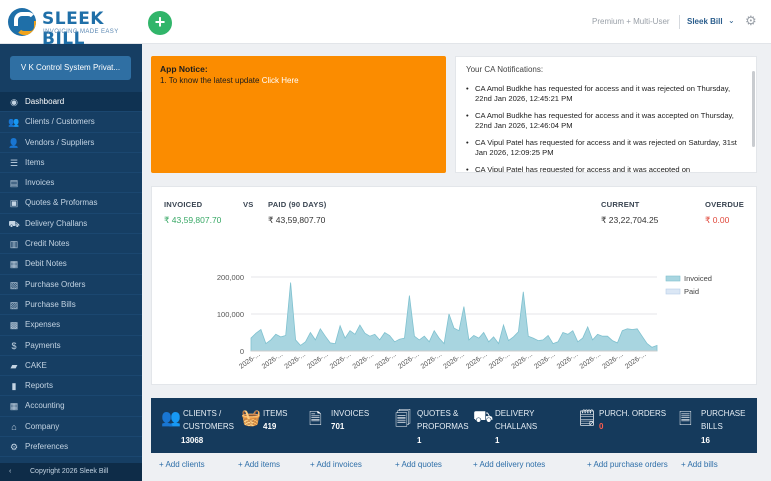 Image resolution: width=771 pixels, height=481 pixels. Describe the element at coordinates (587, 418) in the screenshot. I see `summary-icon: 🗒` at that location.